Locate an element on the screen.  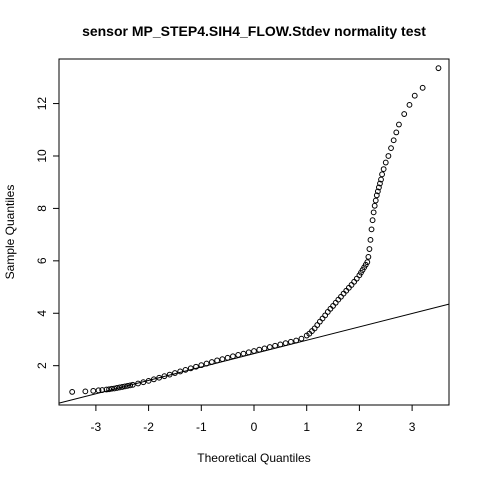
y-tick-label: 10 is located at coordinates (42, 156).